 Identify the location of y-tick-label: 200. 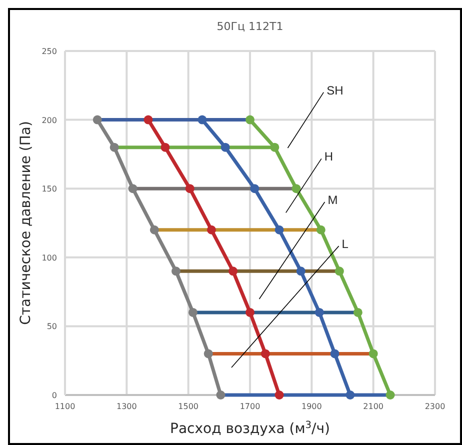
(49, 120).